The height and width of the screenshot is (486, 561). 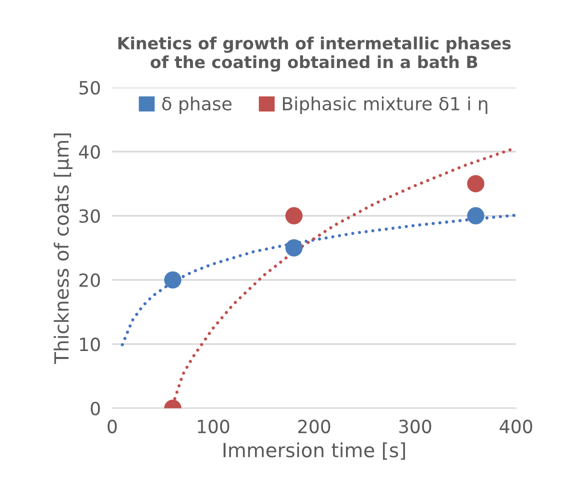 What do you see at coordinates (89, 216) in the screenshot?
I see `y-tick-label: 30` at bounding box center [89, 216].